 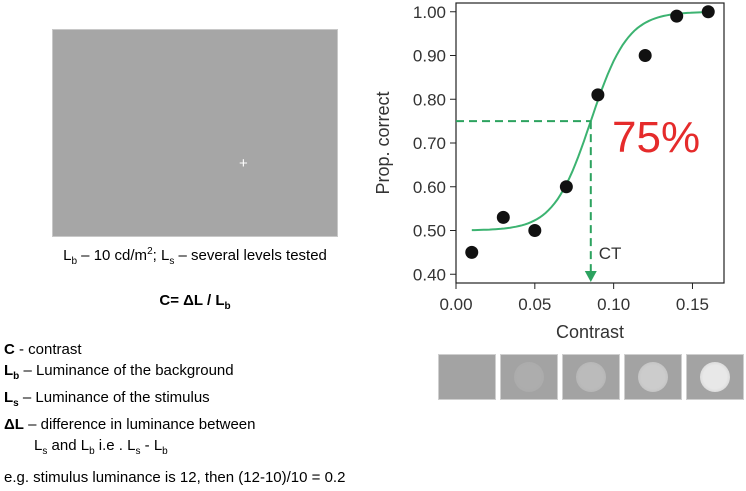 What do you see at coordinates (130, 349) in the screenshot?
I see `definition-row: C - contrast` at bounding box center [130, 349].